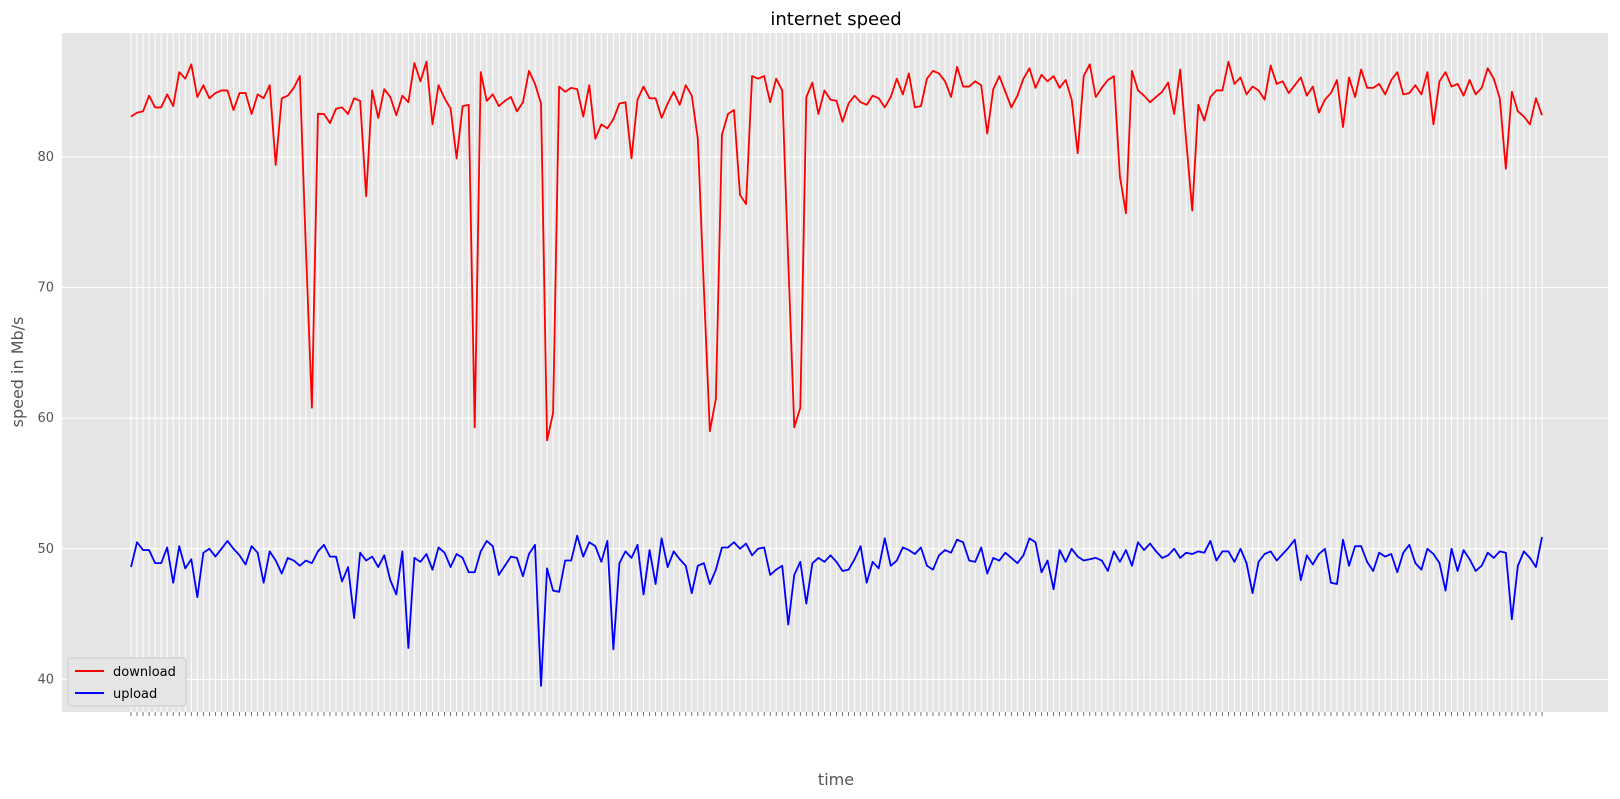 This screenshot has width=1620, height=799. I want to click on y-axis-label: speed in Mb/s, so click(17, 372).